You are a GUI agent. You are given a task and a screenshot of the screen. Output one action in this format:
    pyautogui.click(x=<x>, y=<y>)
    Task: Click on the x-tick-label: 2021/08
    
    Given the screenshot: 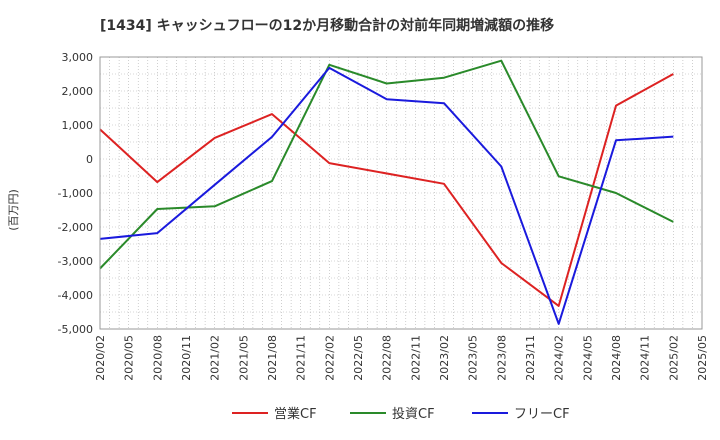 What is the action you would take?
    pyautogui.click(x=272, y=358)
    